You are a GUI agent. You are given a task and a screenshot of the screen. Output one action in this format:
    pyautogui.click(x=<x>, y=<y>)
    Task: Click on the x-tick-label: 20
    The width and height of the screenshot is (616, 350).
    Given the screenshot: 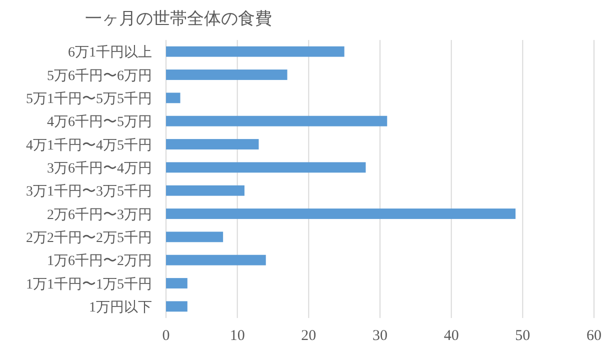 What is the action you would take?
    pyautogui.click(x=308, y=336)
    